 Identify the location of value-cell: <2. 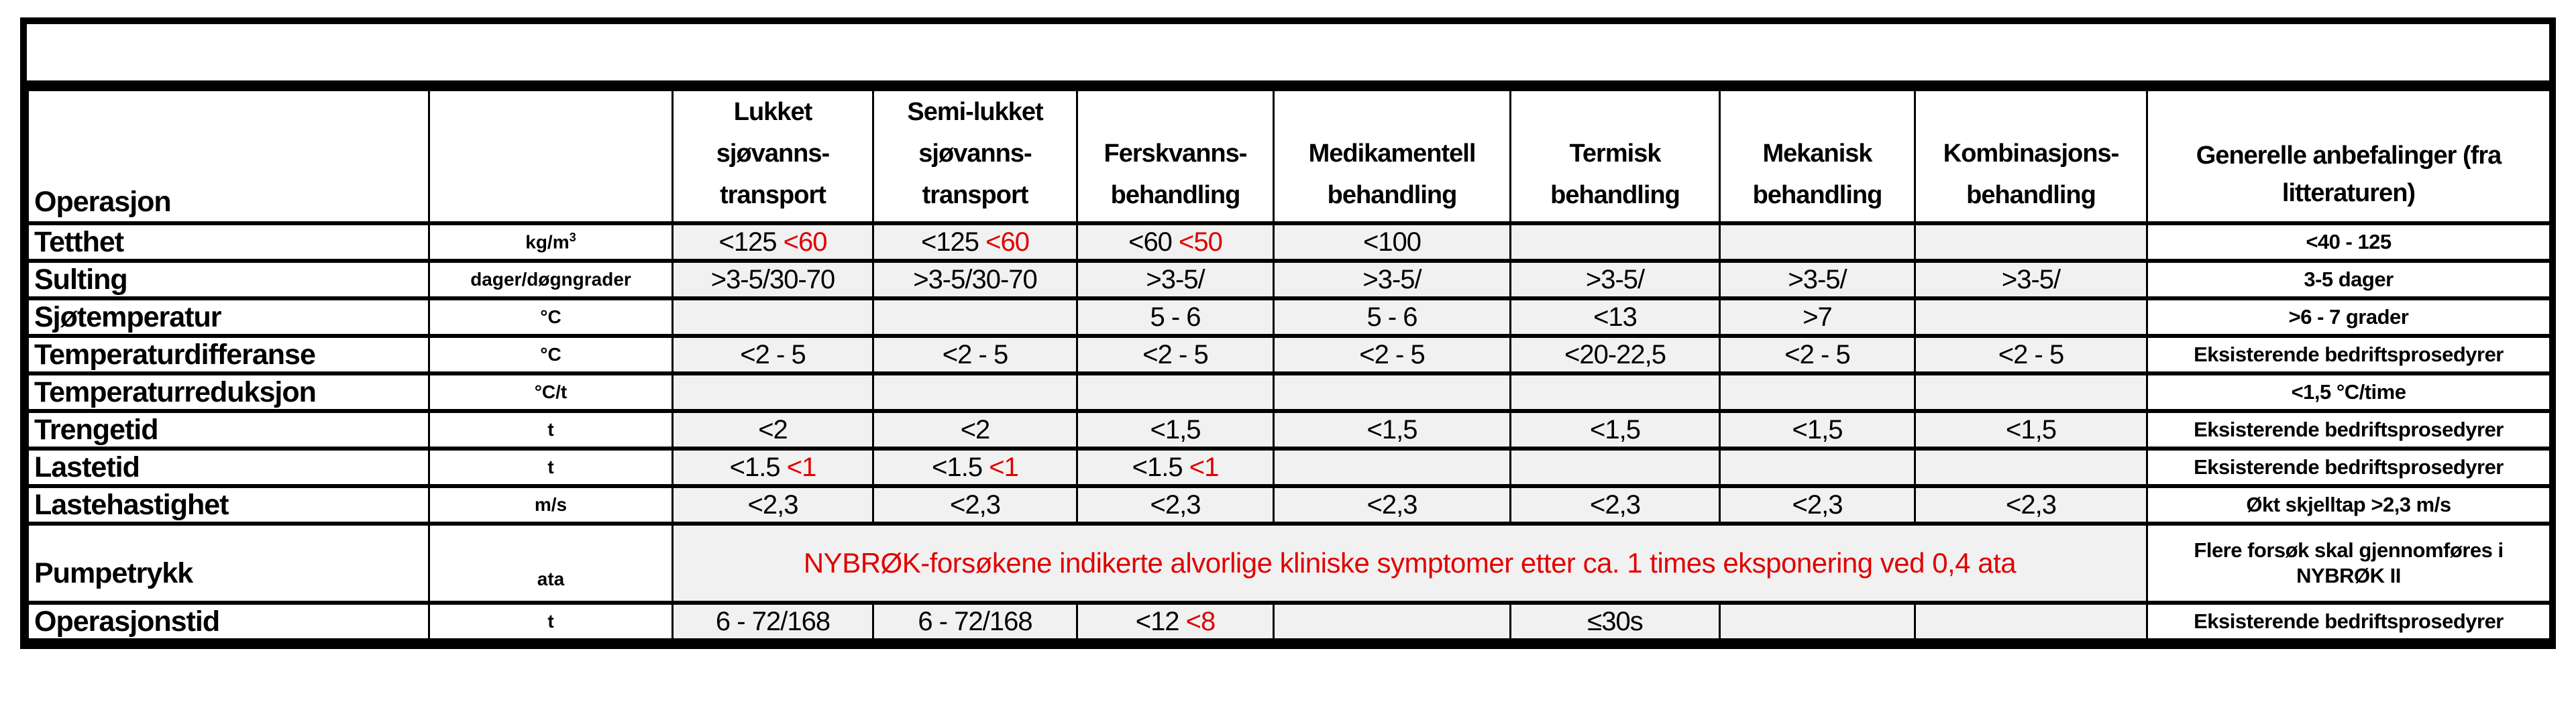
(975, 430).